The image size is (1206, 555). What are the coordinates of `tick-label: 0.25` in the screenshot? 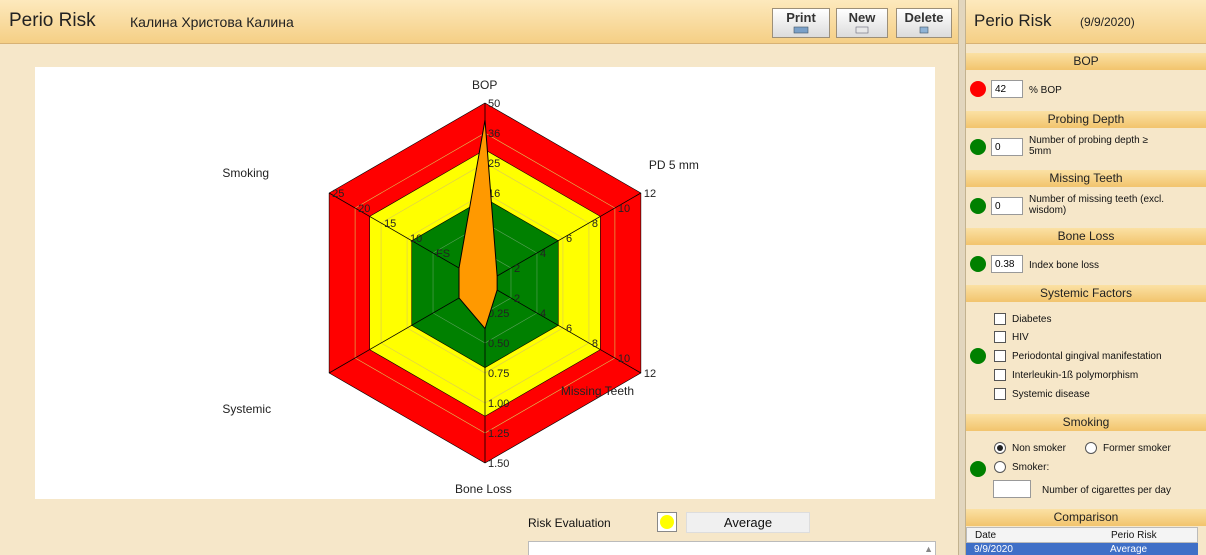 It's located at (498, 314).